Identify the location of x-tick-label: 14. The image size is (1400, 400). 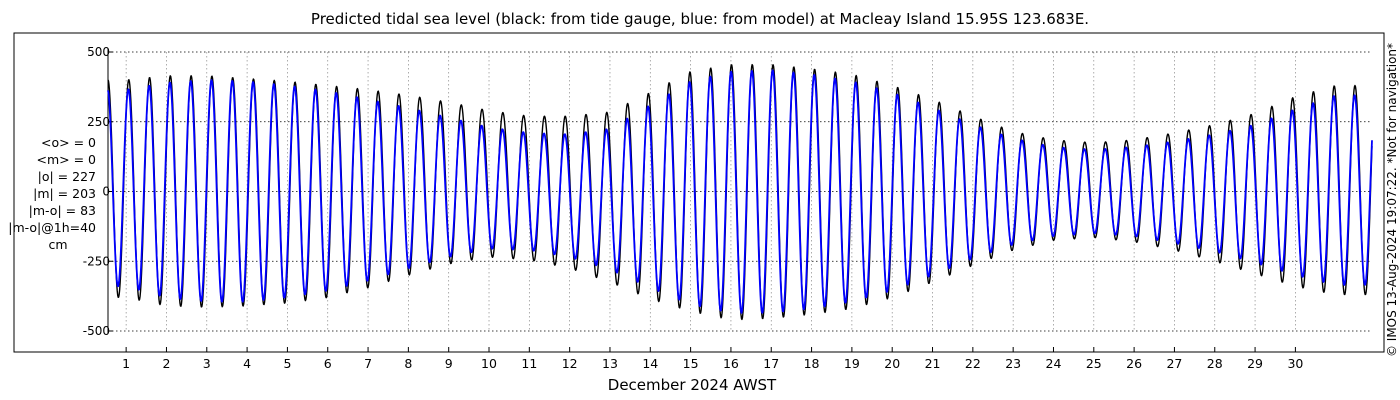
(650, 363).